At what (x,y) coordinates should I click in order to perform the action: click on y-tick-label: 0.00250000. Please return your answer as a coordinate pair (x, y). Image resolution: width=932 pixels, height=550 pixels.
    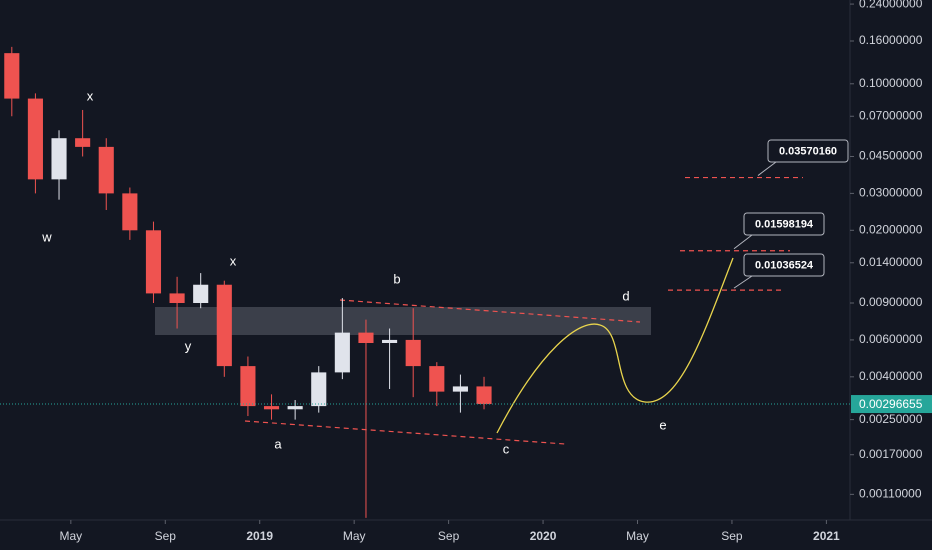
    Looking at the image, I should click on (891, 419).